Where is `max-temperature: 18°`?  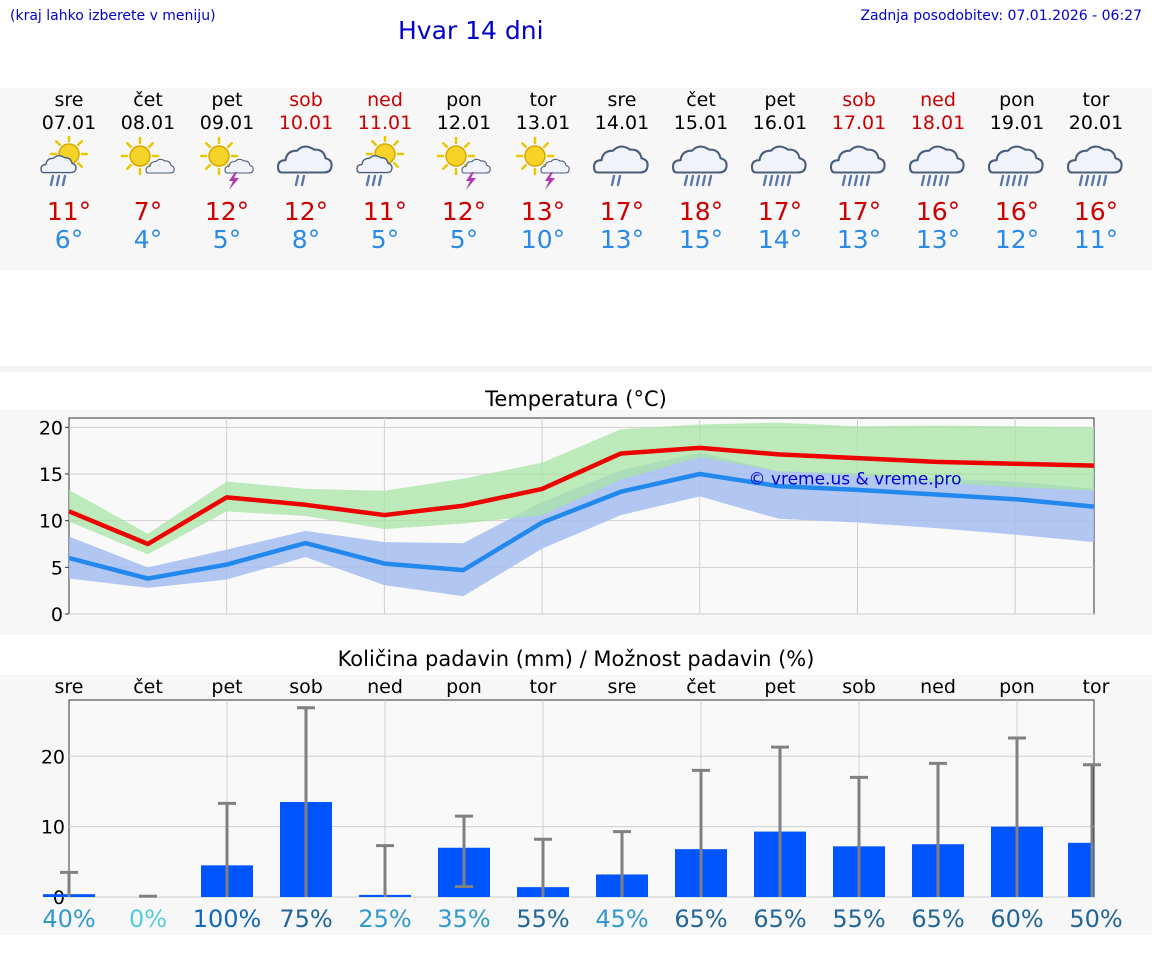 max-temperature: 18° is located at coordinates (701, 211).